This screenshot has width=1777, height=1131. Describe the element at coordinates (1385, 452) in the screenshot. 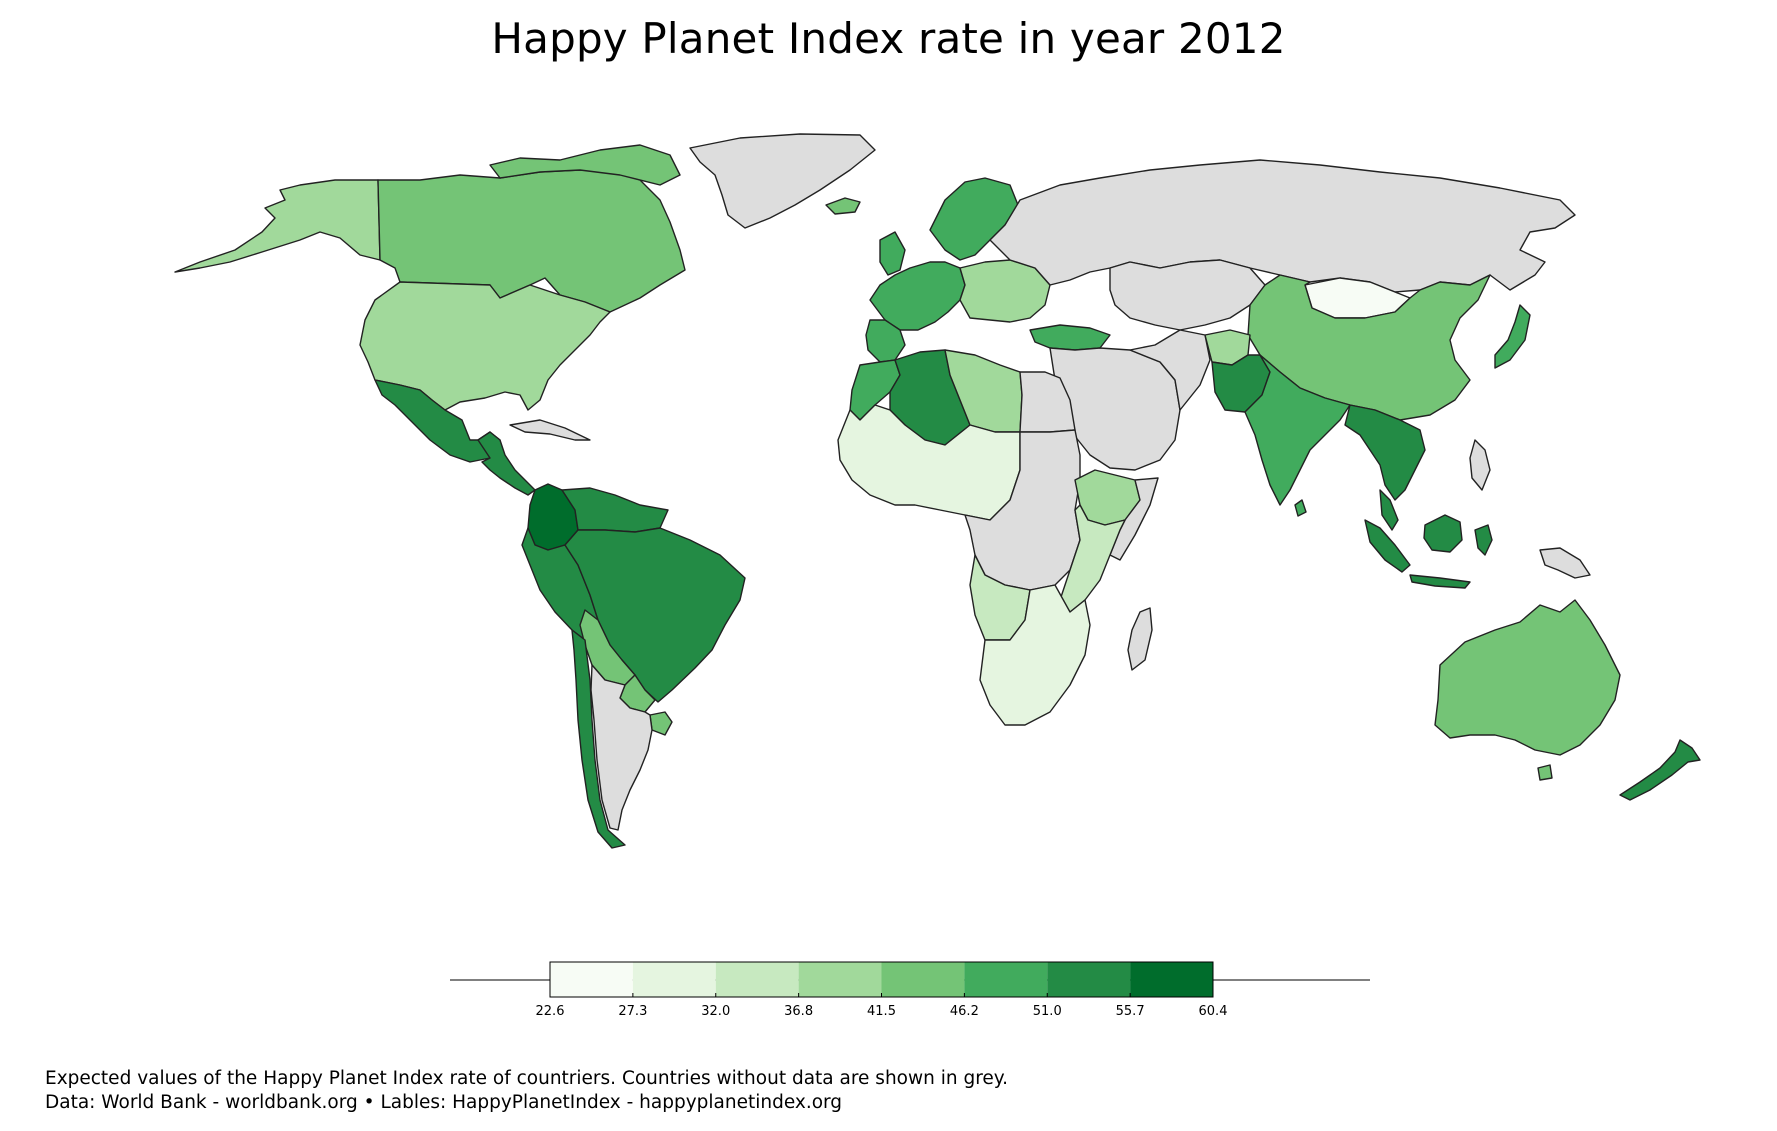

I see `region-southeast-asia` at that location.